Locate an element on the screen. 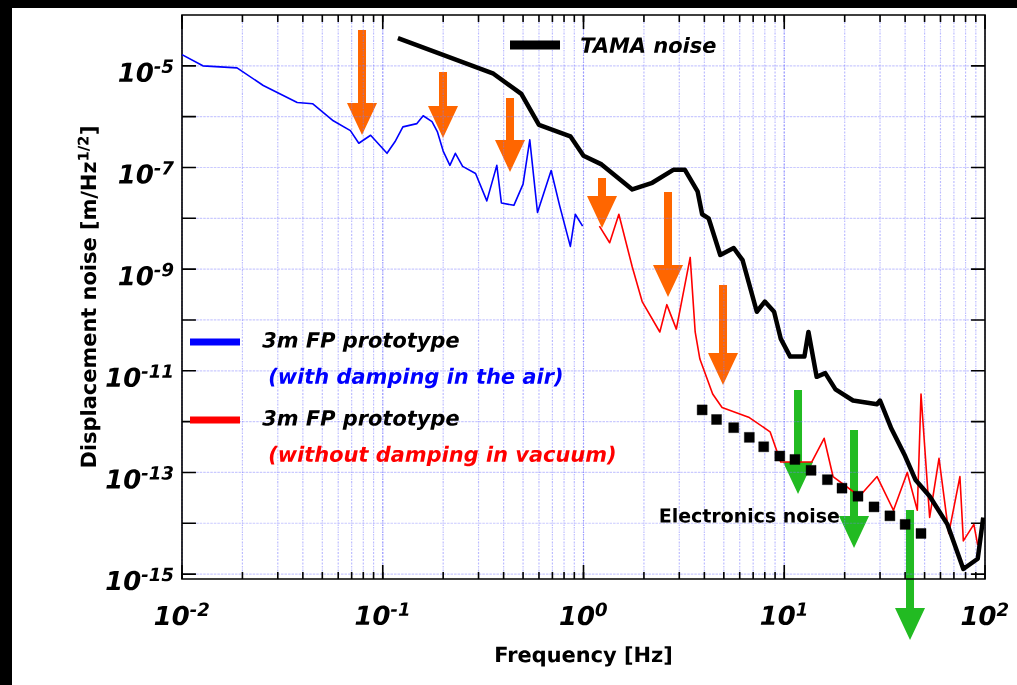 Image resolution: width=1017 pixels, height=685 pixels. y-tick-label: 10$^{-15}$ is located at coordinates (140, 579).